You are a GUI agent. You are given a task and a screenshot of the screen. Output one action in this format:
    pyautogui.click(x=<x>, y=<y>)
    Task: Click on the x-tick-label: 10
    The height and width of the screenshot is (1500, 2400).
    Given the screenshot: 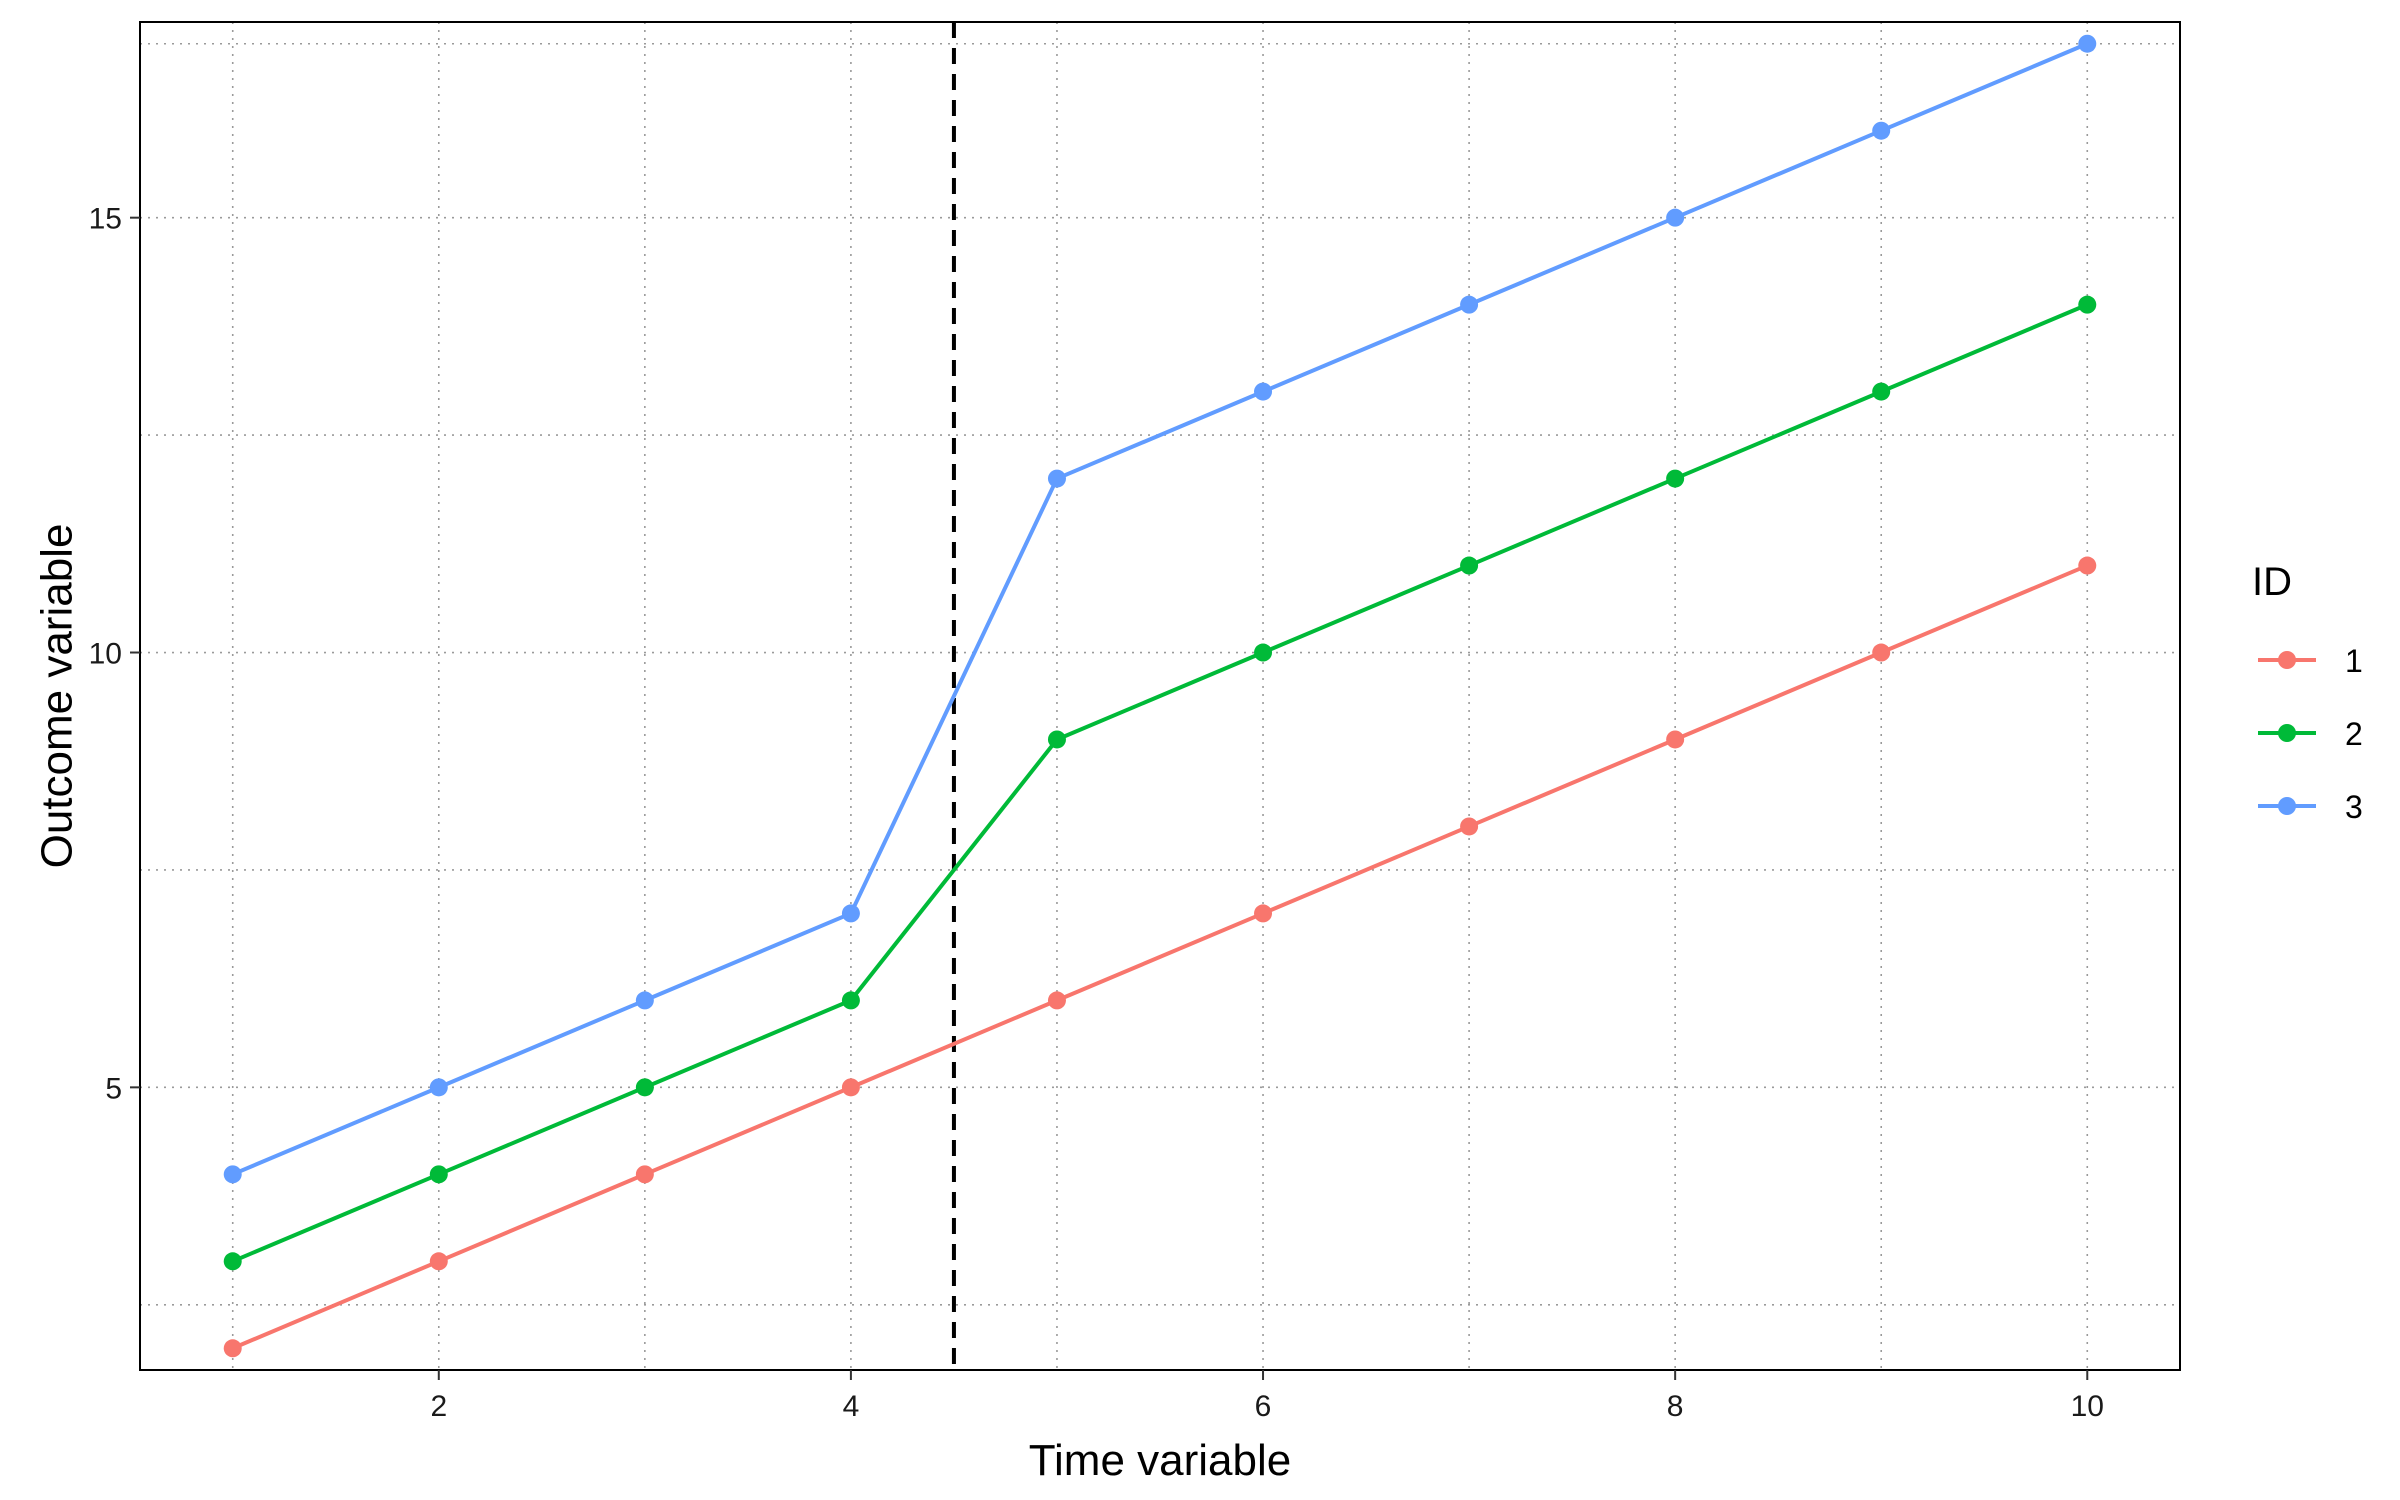 What is the action you would take?
    pyautogui.click(x=2087, y=1406)
    